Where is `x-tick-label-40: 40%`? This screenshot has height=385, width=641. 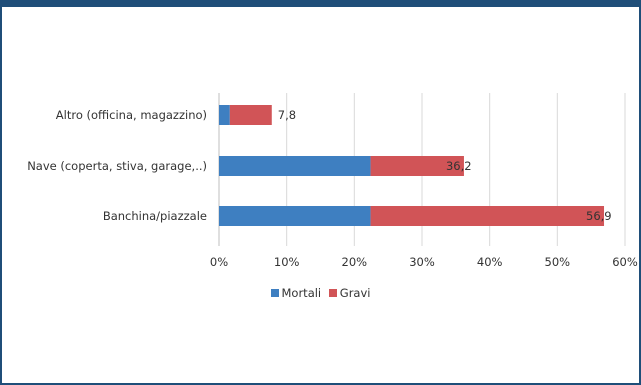 x-tick-label-40: 40% is located at coordinates (490, 262).